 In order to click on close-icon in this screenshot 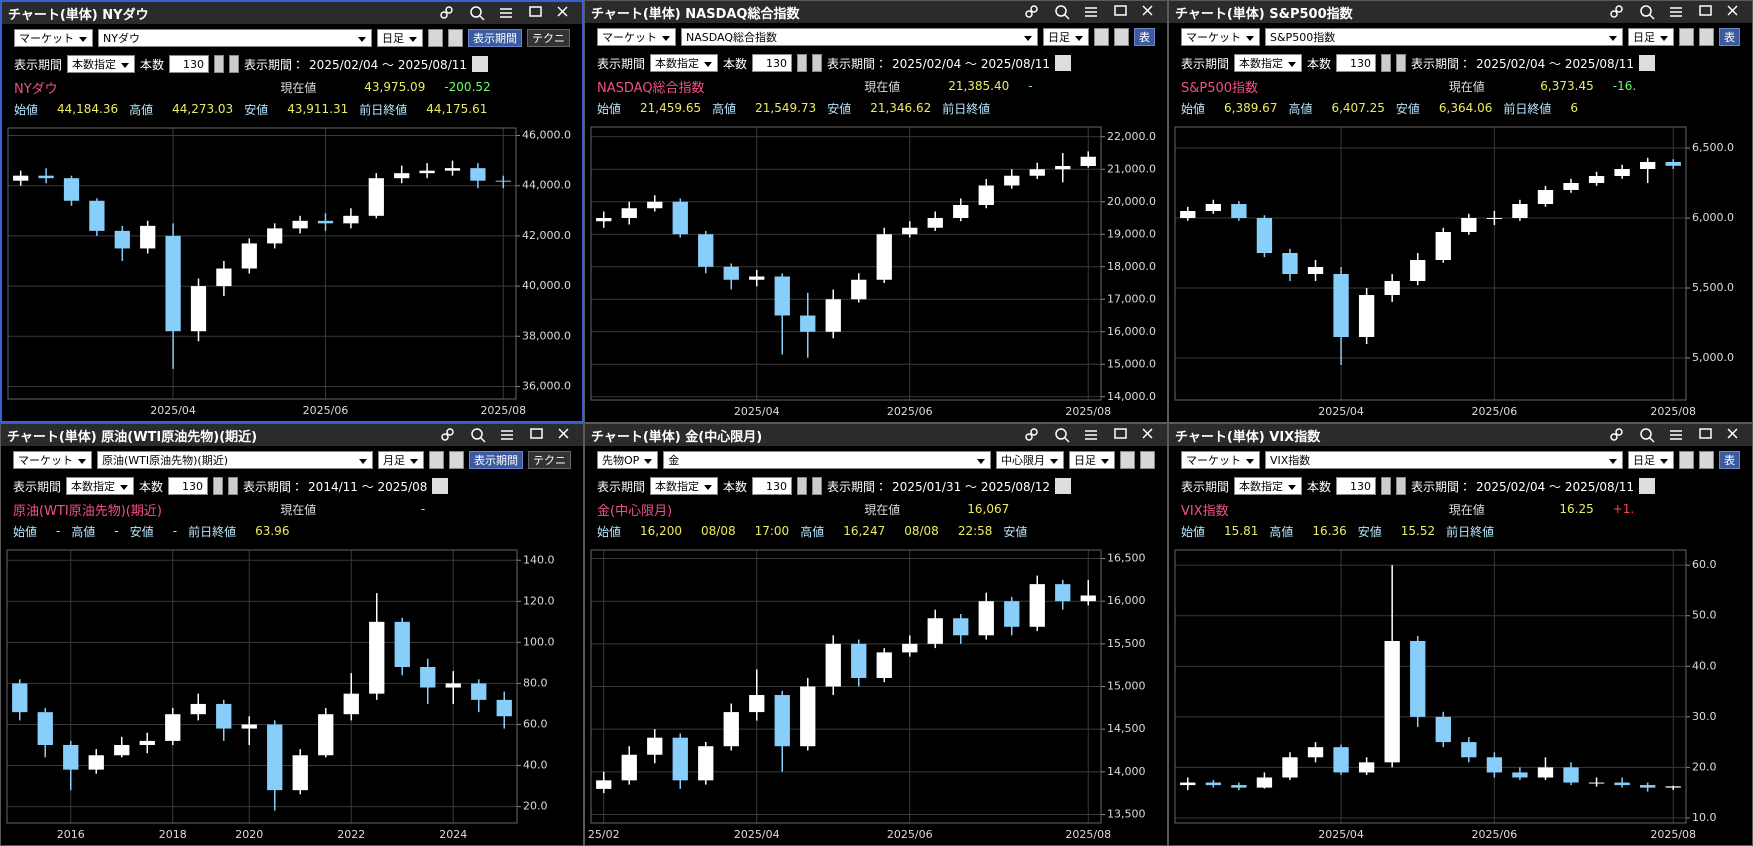, I will do `click(1147, 433)`.